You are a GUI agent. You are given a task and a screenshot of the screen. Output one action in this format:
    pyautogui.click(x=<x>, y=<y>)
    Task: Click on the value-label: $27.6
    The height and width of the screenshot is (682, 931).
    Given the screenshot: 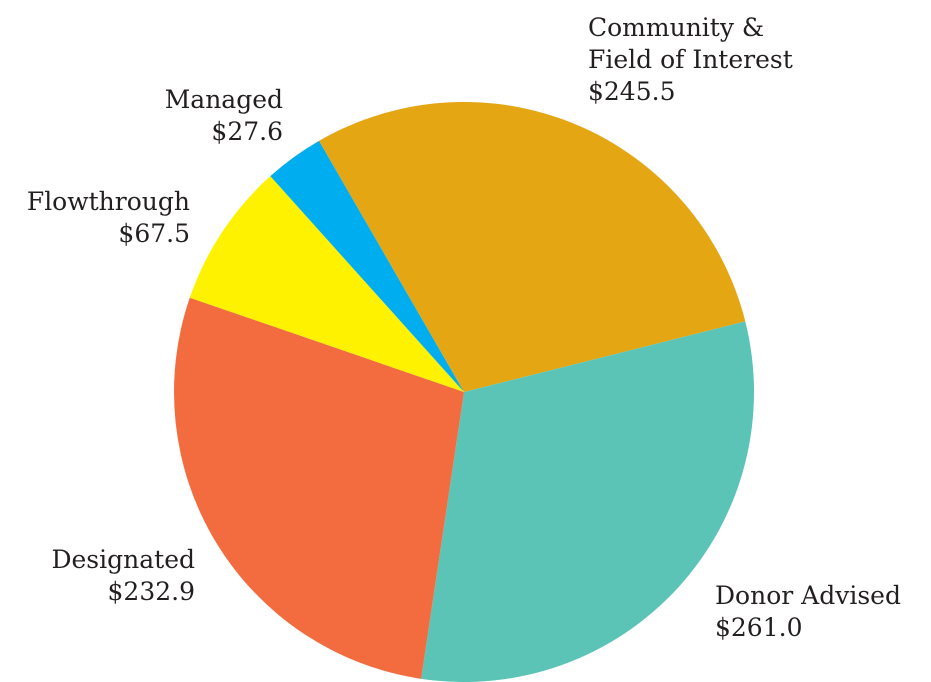 What is the action you would take?
    pyautogui.click(x=247, y=131)
    